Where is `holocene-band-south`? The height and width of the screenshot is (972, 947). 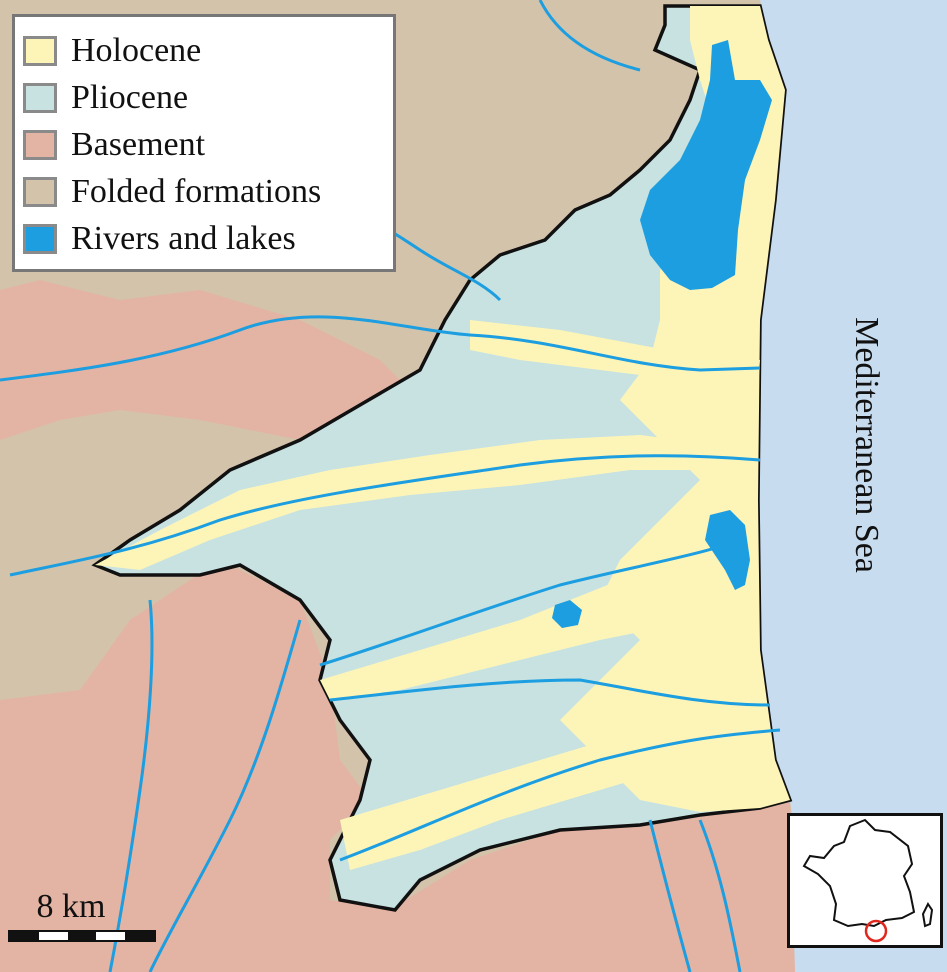
holocene-band-south is located at coordinates (555, 785).